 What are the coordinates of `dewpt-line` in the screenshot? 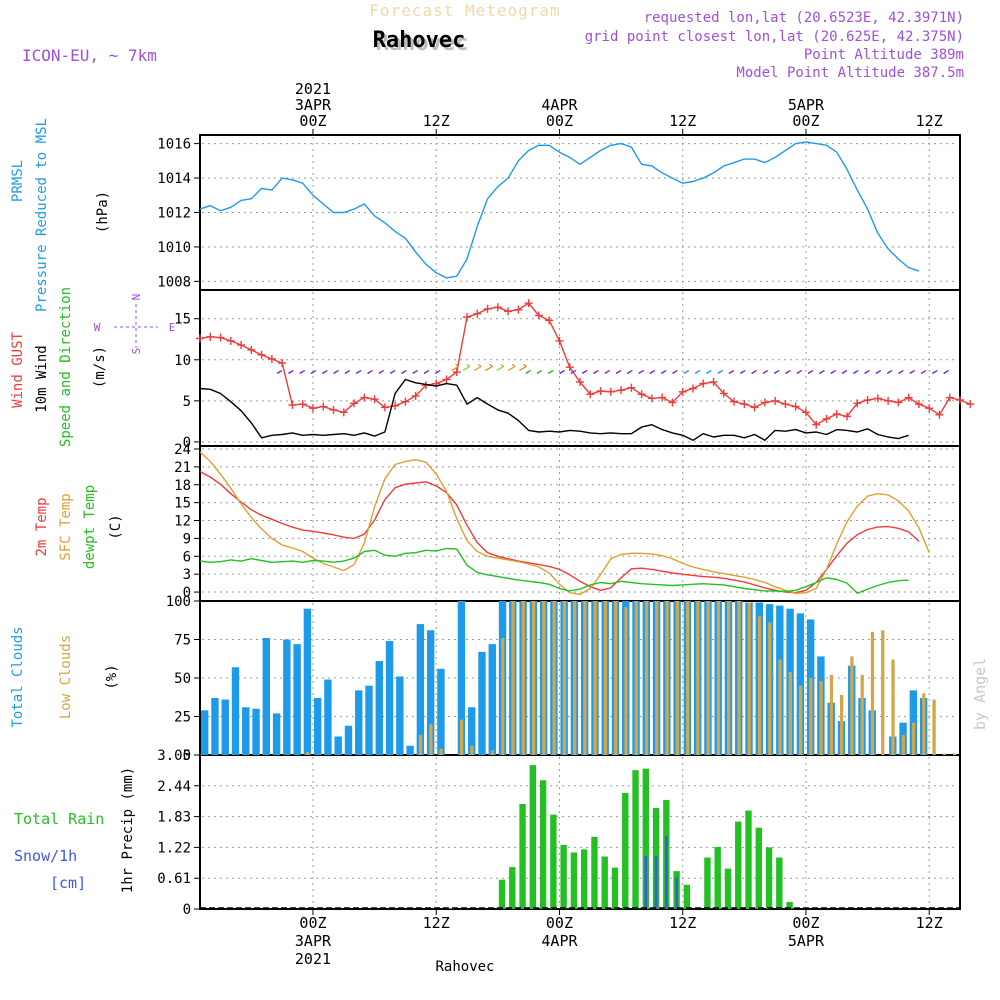 It's located at (554, 570).